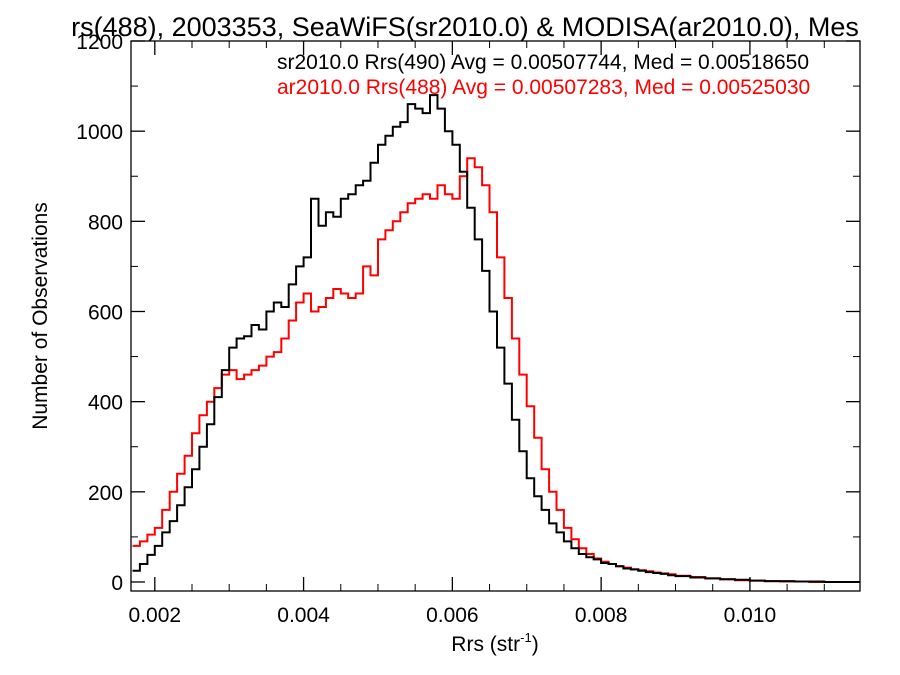 This screenshot has width=900, height=675. I want to click on y-axis-label: Number of Observations, so click(40, 316).